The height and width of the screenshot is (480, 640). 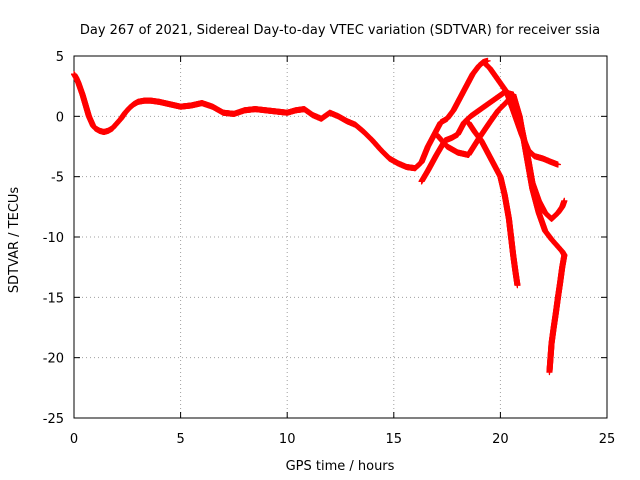 I want to click on y-tick-label: -5, so click(x=57, y=178).